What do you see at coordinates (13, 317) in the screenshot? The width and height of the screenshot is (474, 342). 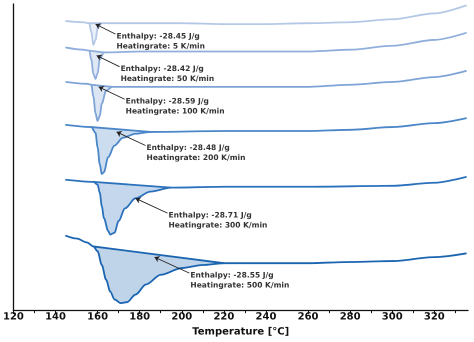 I see `x-tick-label: 120` at bounding box center [13, 317].